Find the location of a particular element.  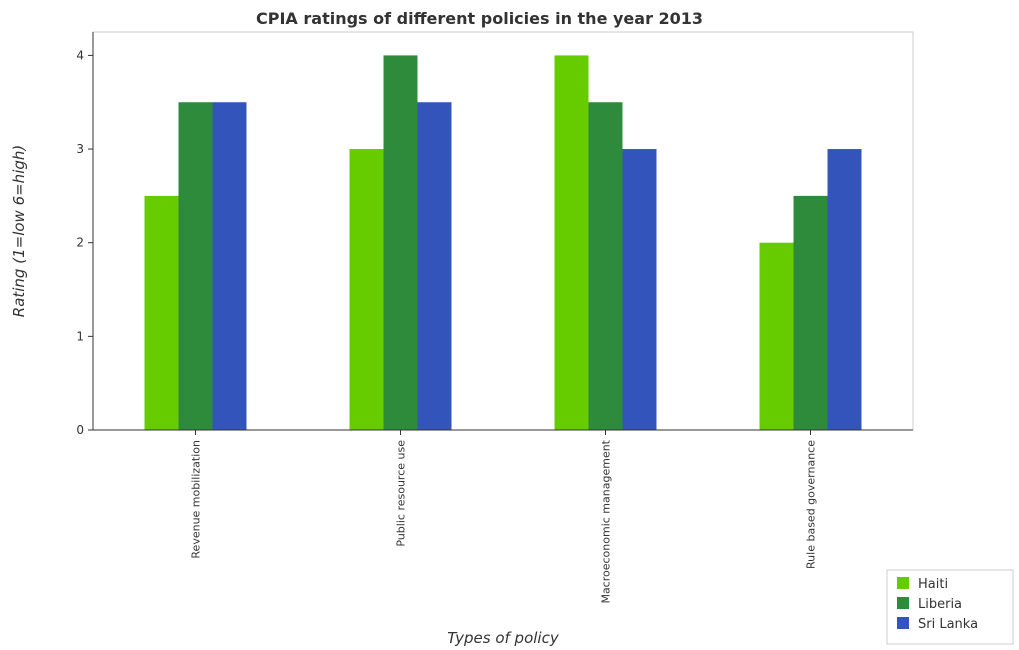

y-tick-label: 2 is located at coordinates (80, 243).